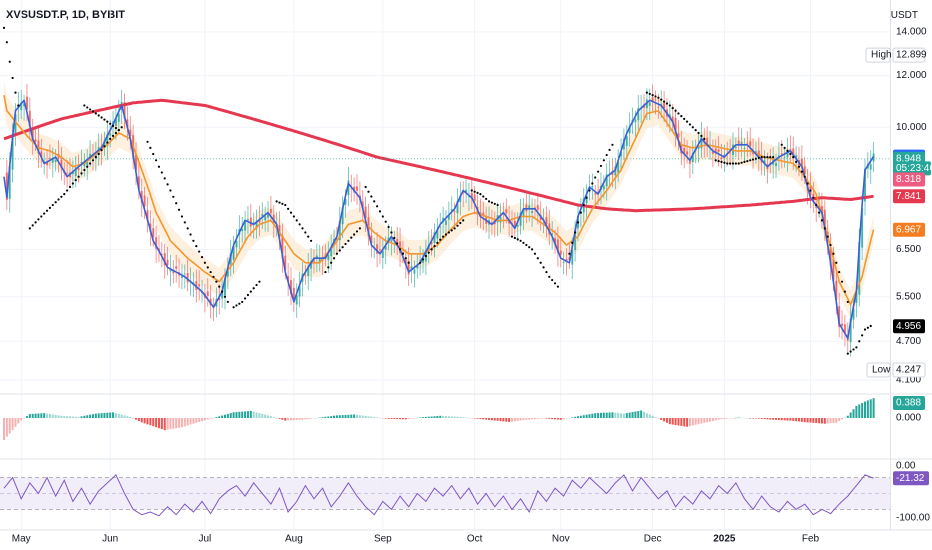 This screenshot has height=550, width=932. What do you see at coordinates (909, 179) in the screenshot?
I see `ma-pink-badge` at bounding box center [909, 179].